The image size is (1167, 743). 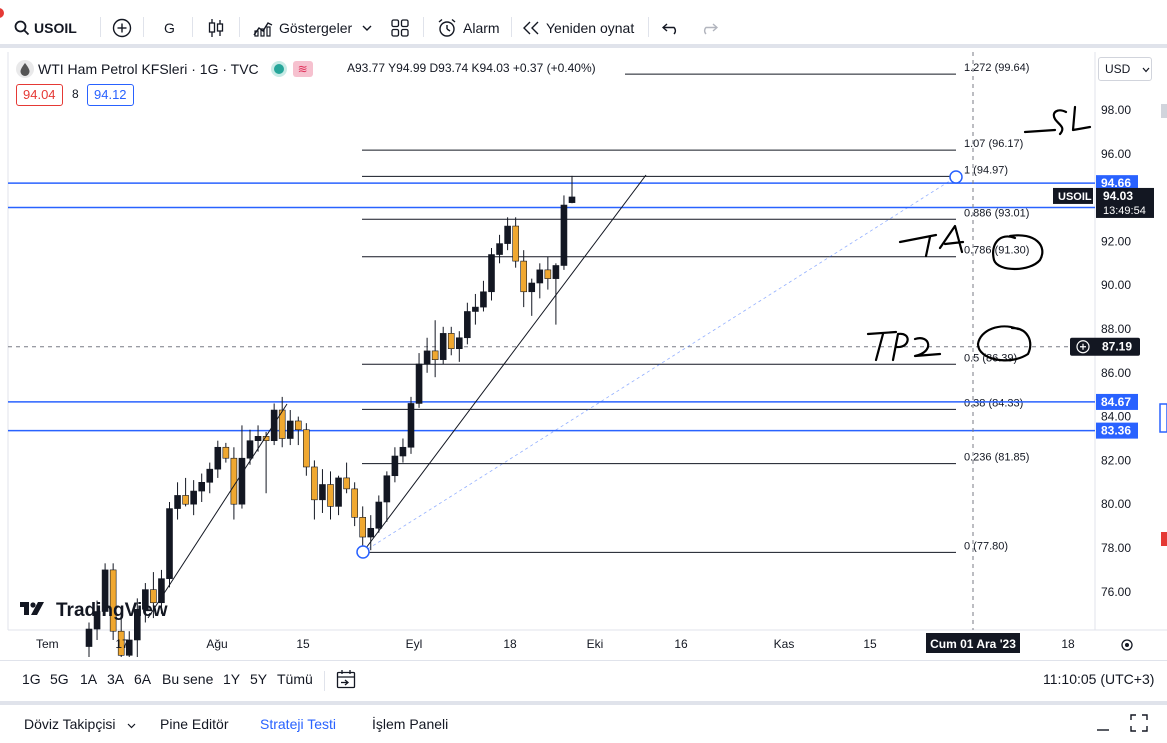 I want to click on time-tick-label: 16, so click(x=681, y=644).